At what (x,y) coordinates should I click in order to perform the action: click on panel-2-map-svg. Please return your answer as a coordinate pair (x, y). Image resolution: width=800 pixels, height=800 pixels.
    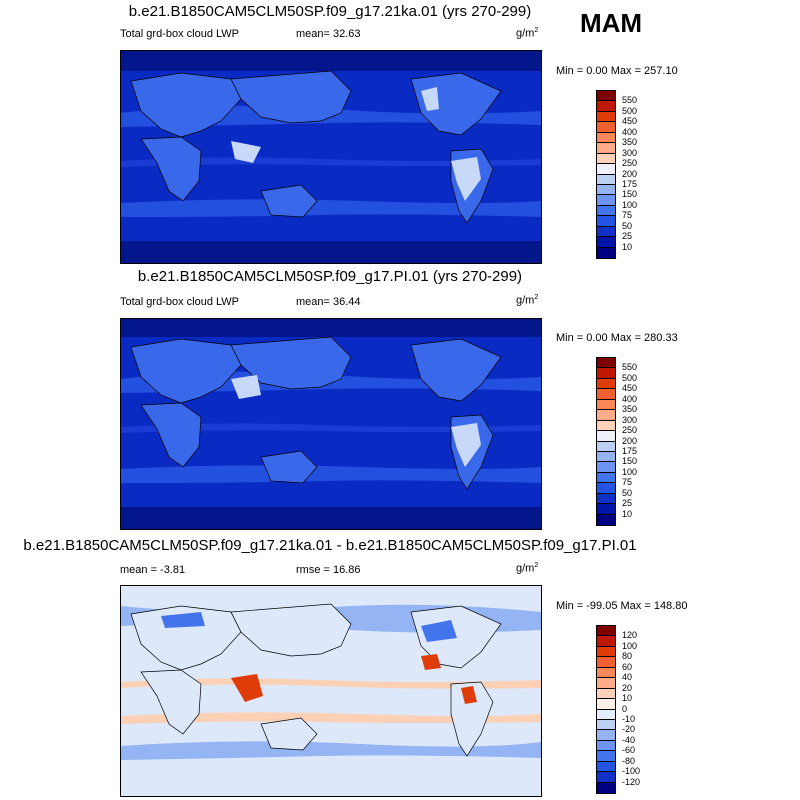
    Looking at the image, I should click on (331, 424).